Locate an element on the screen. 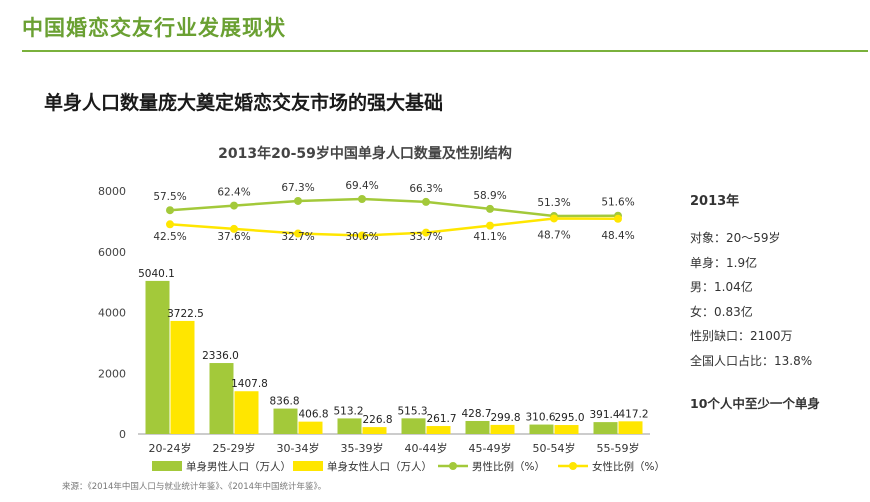  legend-label: 单身女性人口（万人） is located at coordinates (379, 466).